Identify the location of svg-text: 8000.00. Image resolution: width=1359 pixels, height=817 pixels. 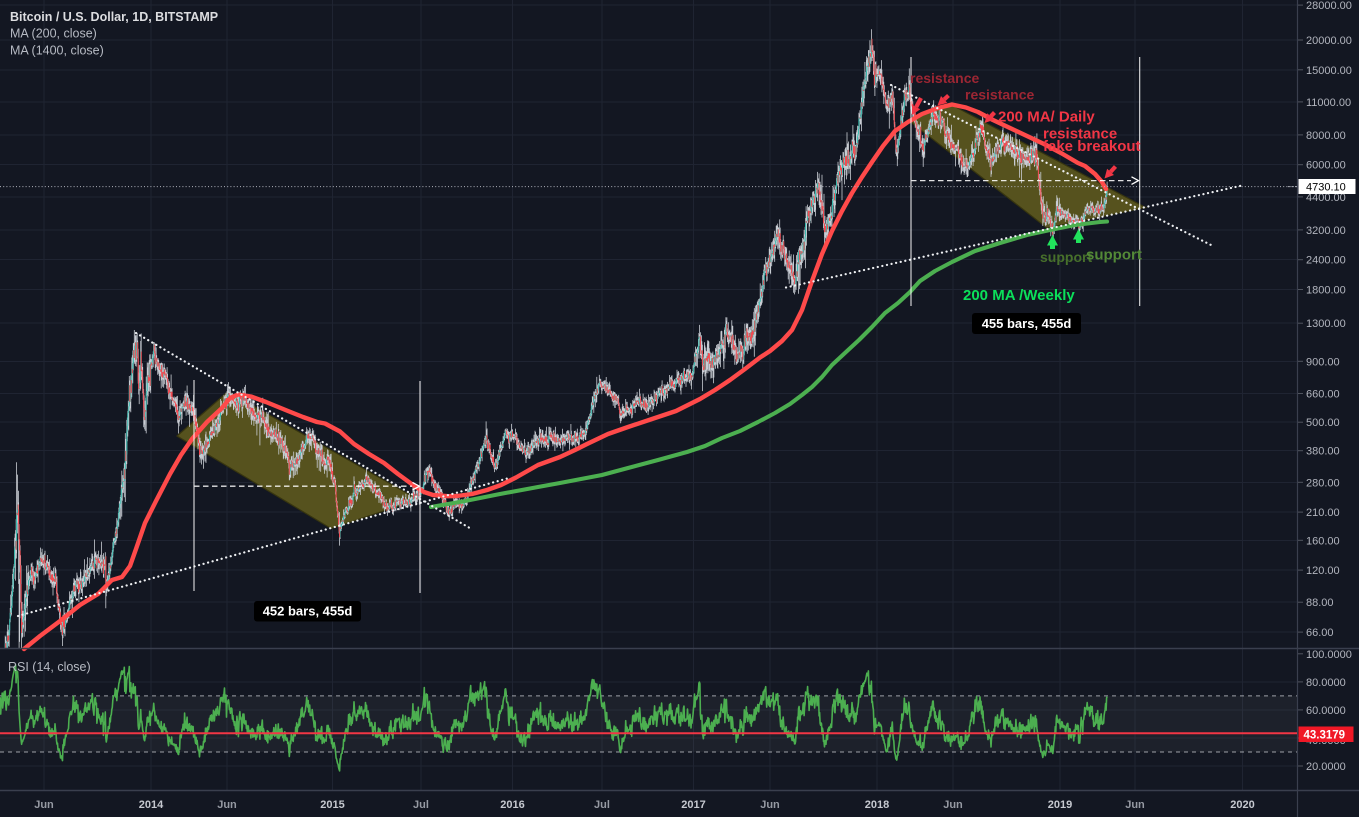
(1326, 136).